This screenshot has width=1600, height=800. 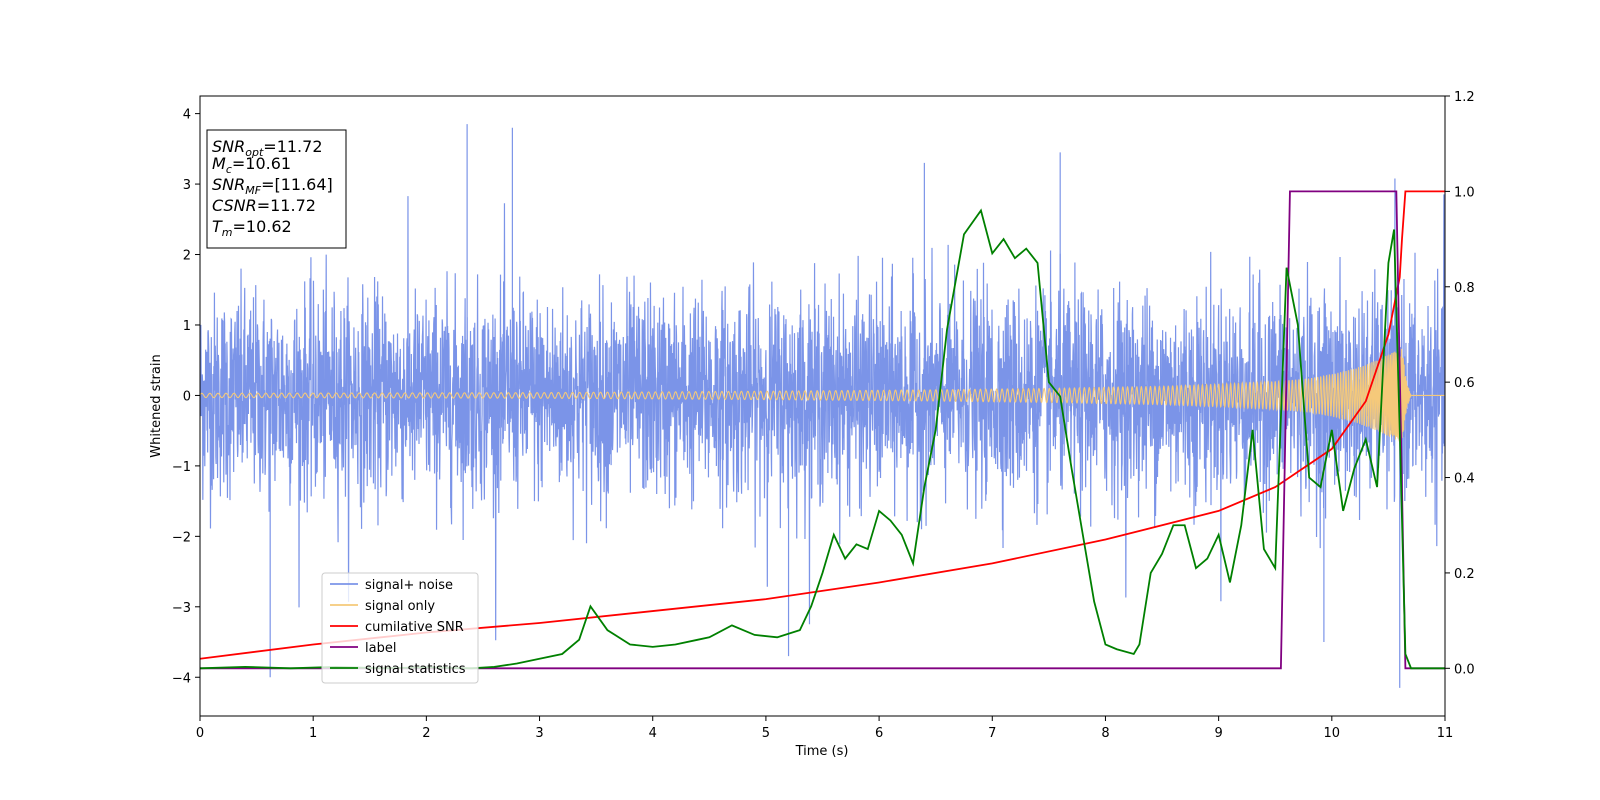 I want to click on y-axis-right: 1.2 1.0 0.8 0.6 0.4 0.2 0.0, so click(x=1460, y=383).